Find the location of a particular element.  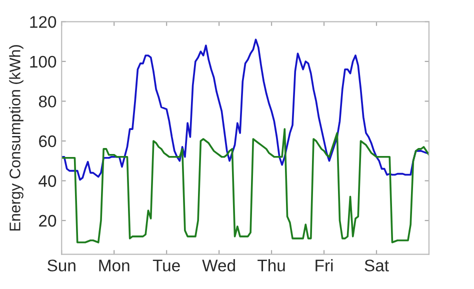

y-tick-label: 20 is located at coordinates (47, 220).